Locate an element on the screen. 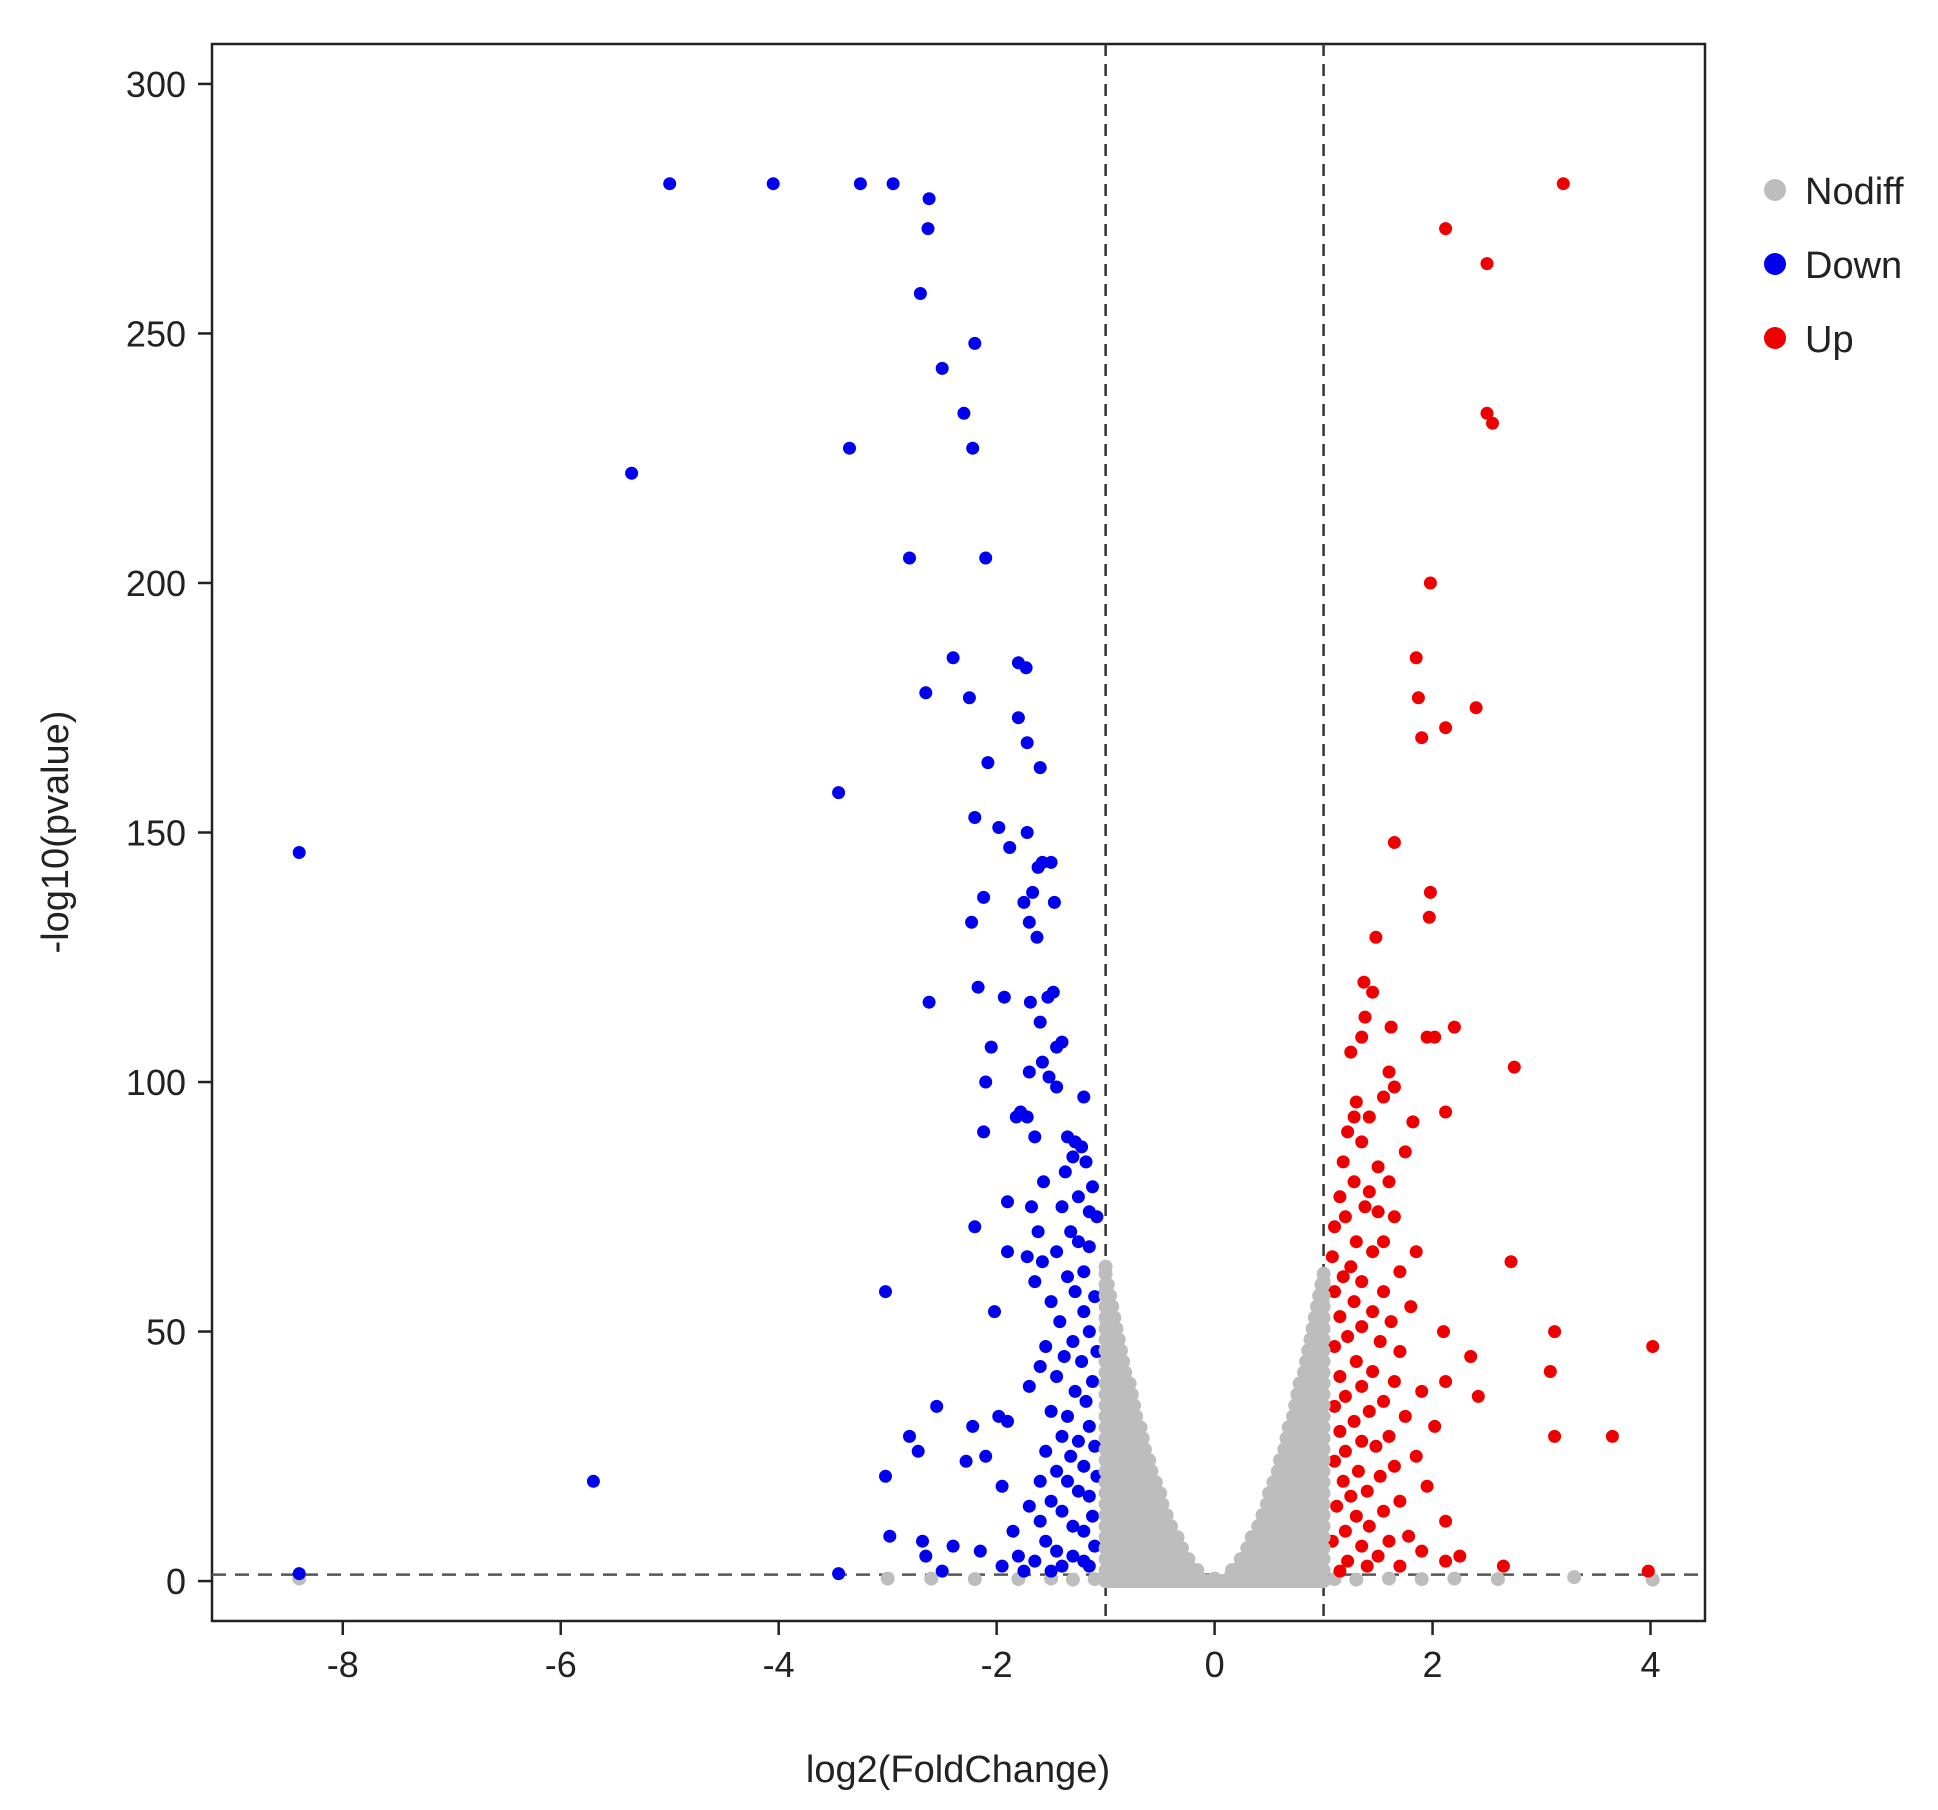 The height and width of the screenshot is (1810, 1938). y-tick-label: 250 is located at coordinates (156, 333).